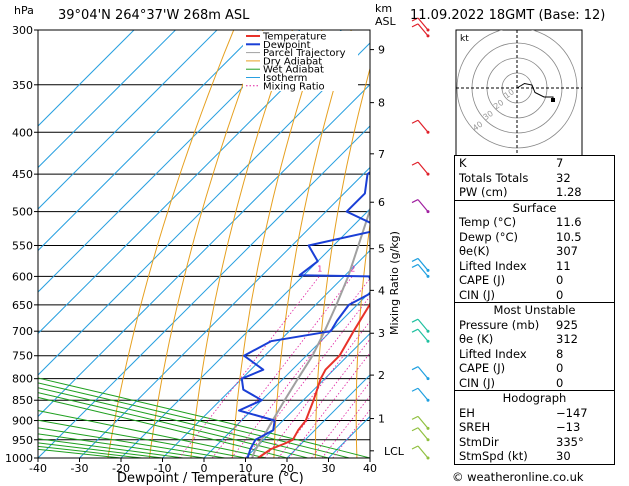 Image resolution: width=629 pixels, height=486 pixels. I want to click on index-value: 10.5, so click(569, 236).